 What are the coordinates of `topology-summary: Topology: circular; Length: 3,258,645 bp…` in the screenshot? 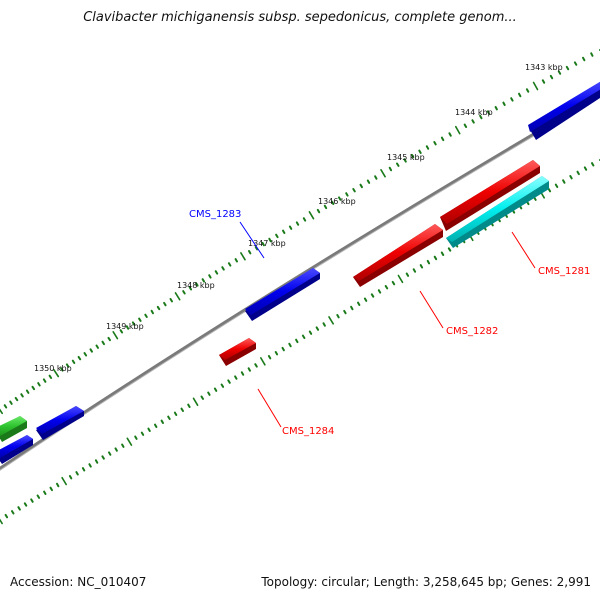 It's located at (426, 582).